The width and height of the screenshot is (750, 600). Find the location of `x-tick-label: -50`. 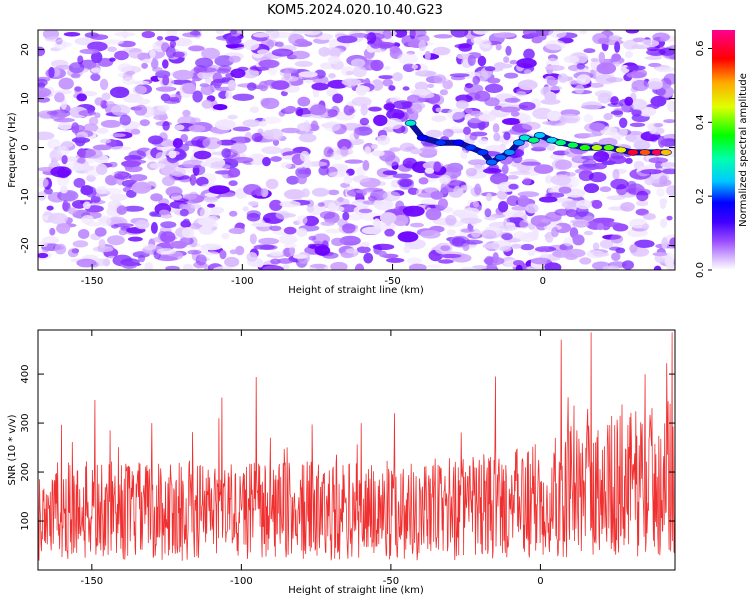

x-tick-label: -50 is located at coordinates (391, 581).